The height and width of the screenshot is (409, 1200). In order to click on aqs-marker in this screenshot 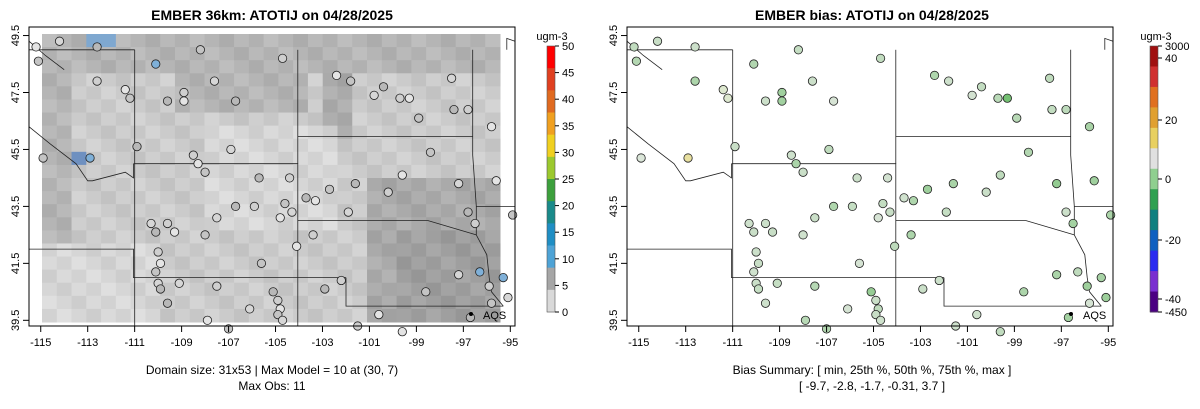, I will do `click(471, 314)`.